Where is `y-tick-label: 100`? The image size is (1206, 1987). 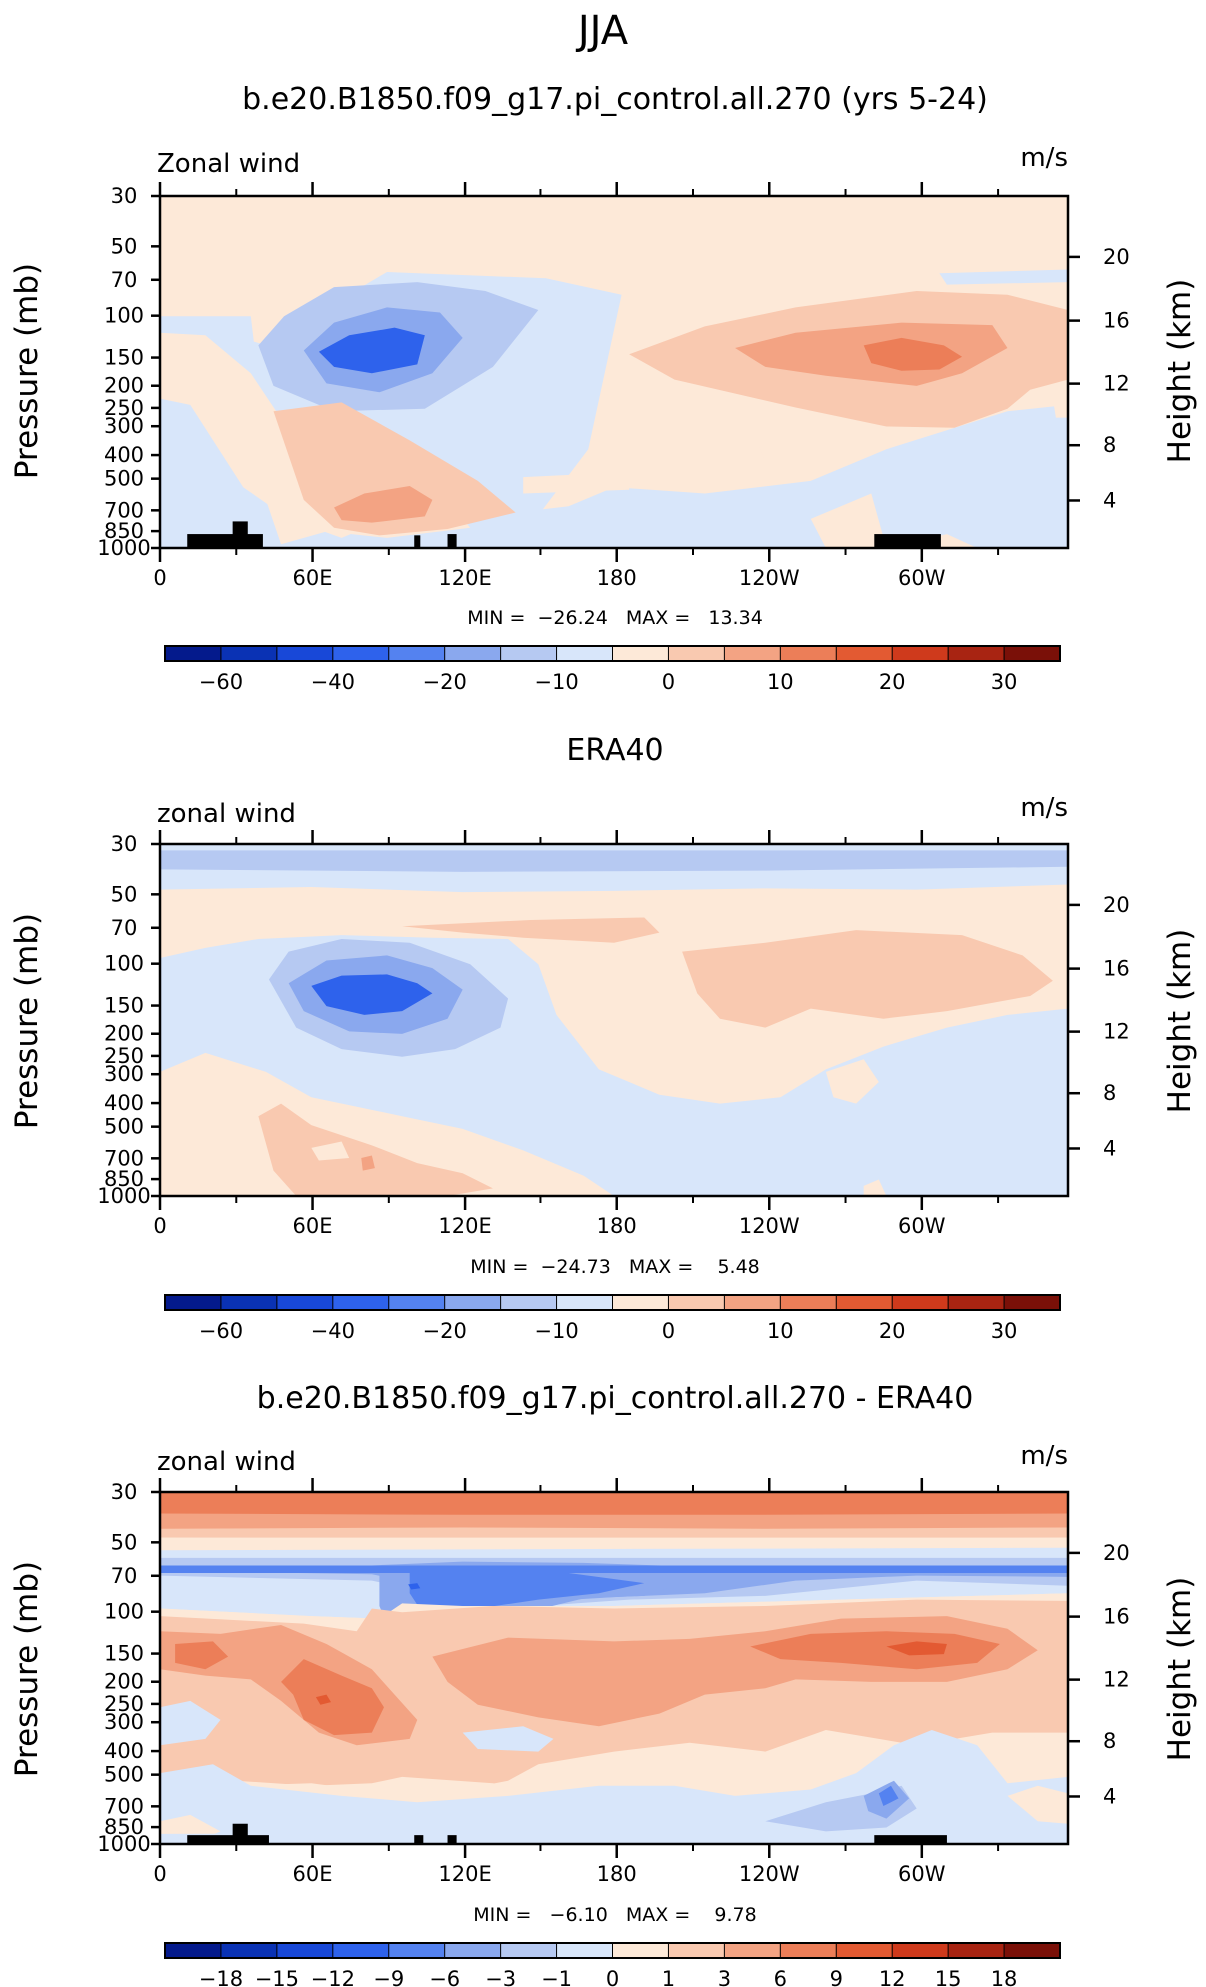 y-tick-label: 100 is located at coordinates (124, 964).